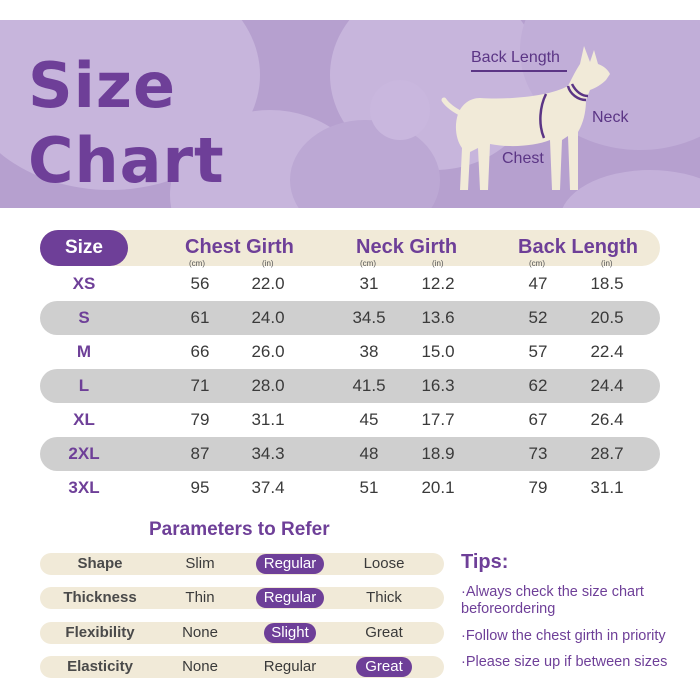 This screenshot has width=700, height=700. Describe the element at coordinates (438, 351) in the screenshot. I see `neck-in-cell: 15.0` at that location.